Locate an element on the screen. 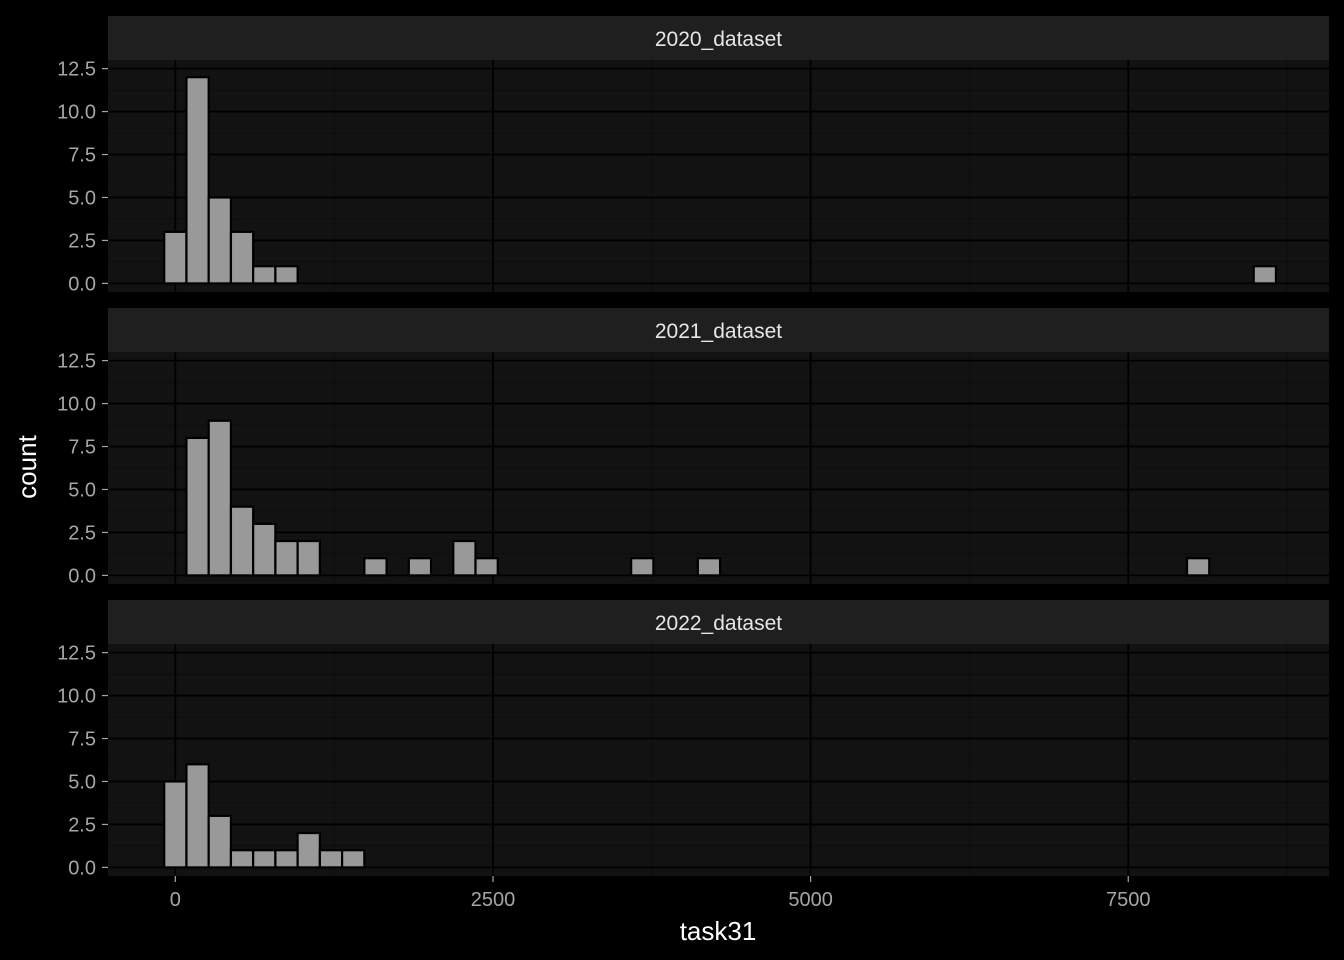 The width and height of the screenshot is (1344, 960). x-axis: 0 2500 5000 7500 is located at coordinates (660, 893).